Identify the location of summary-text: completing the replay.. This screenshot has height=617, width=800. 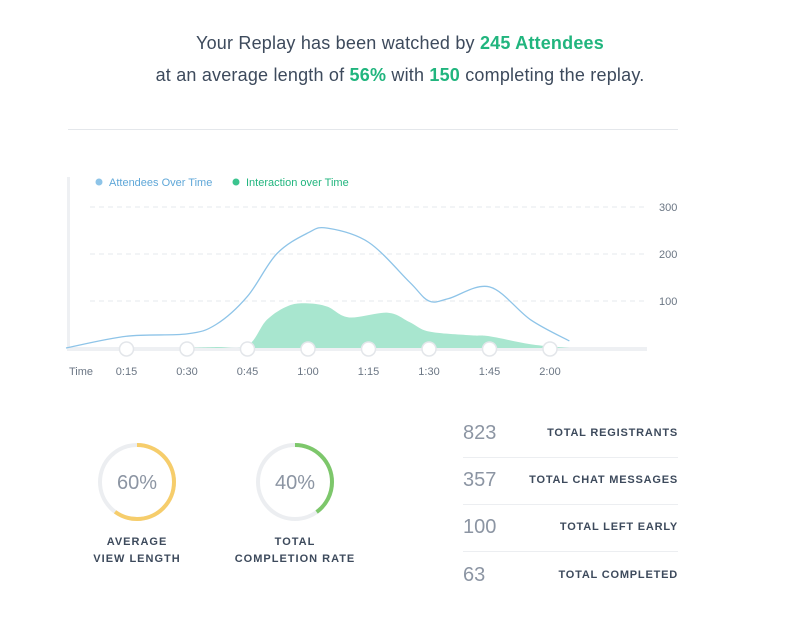
(552, 75).